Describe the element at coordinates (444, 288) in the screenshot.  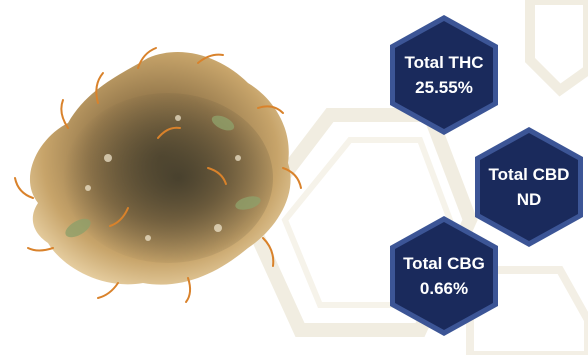
I see `cbg-value: 0.66%` at that location.